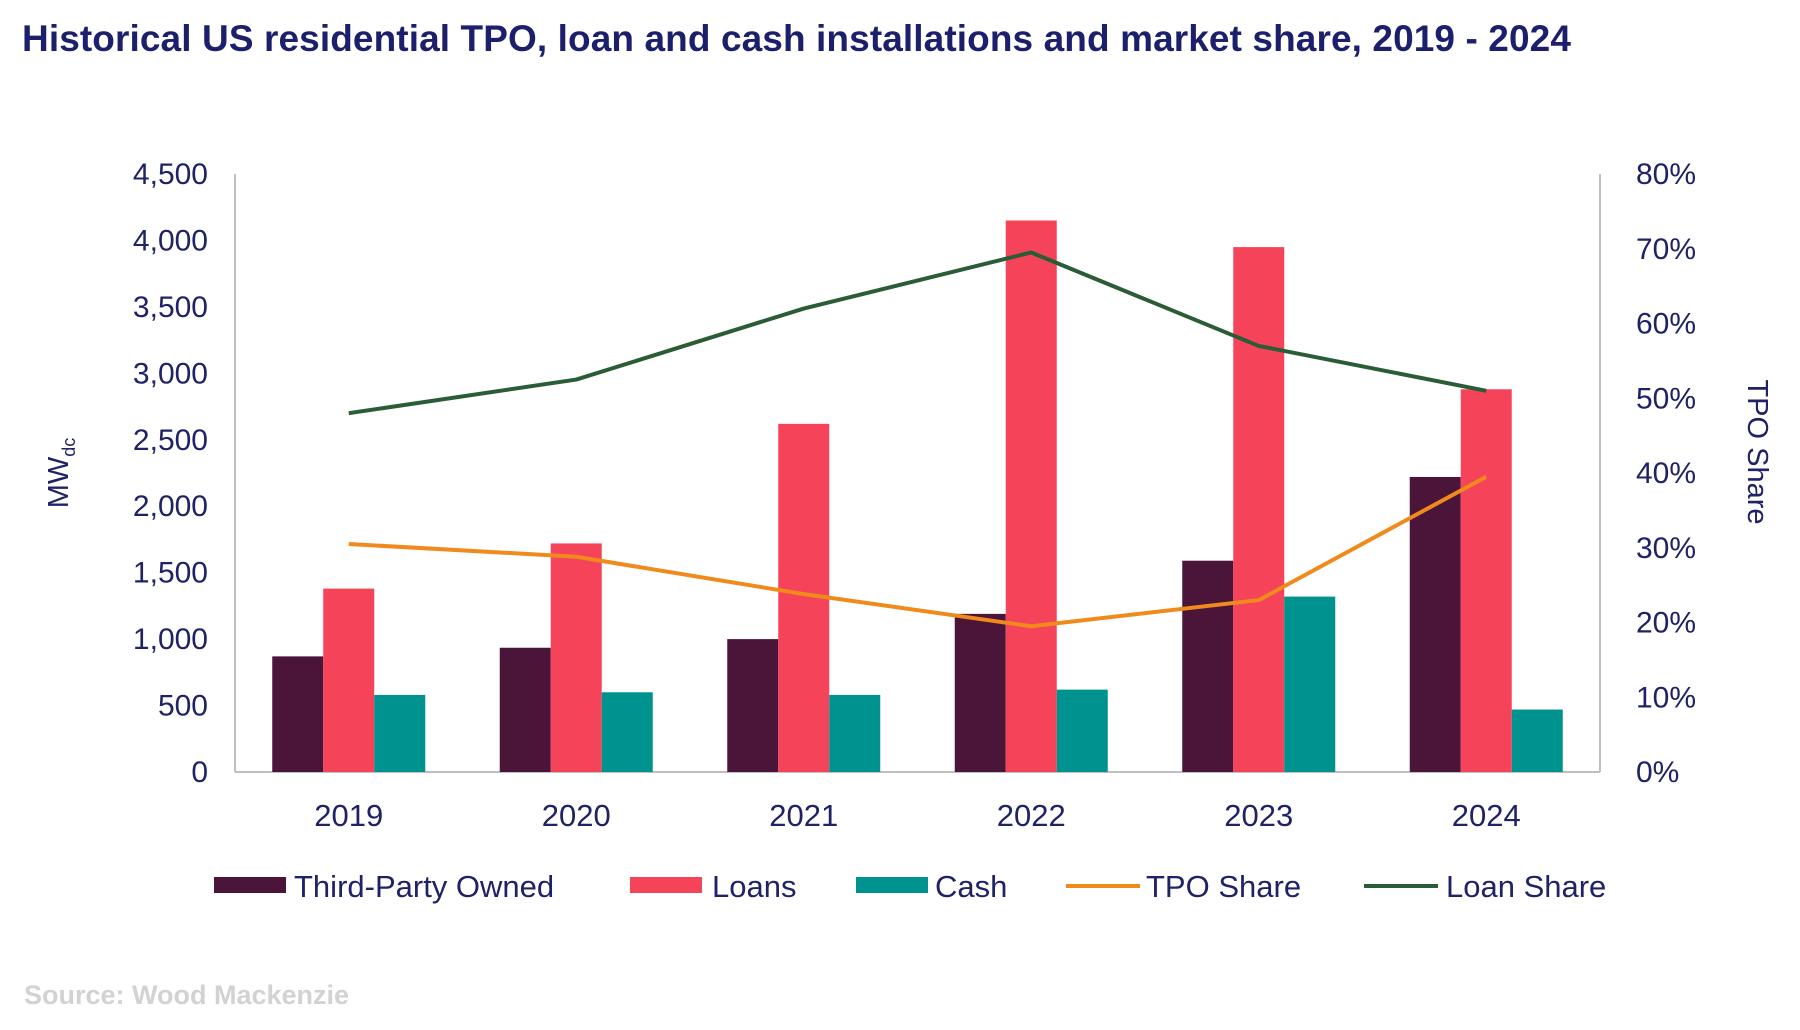 The image size is (1800, 1030). I want to click on x-tick-label: 2023, so click(1258, 815).